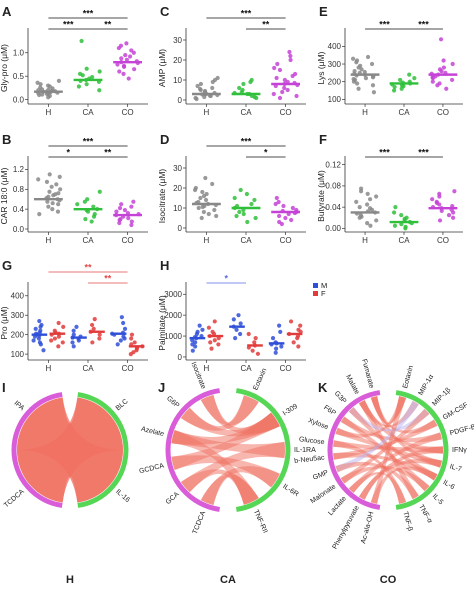 The image size is (474, 602). I want to click on panel-letter: D, so click(164, 139).